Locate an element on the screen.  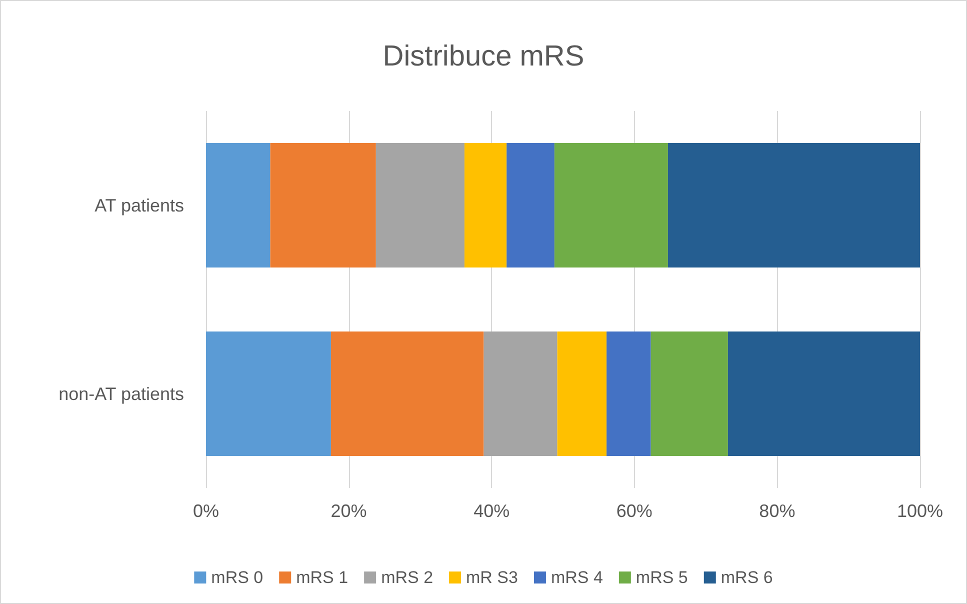
x-tick-label: 40% is located at coordinates (492, 511).